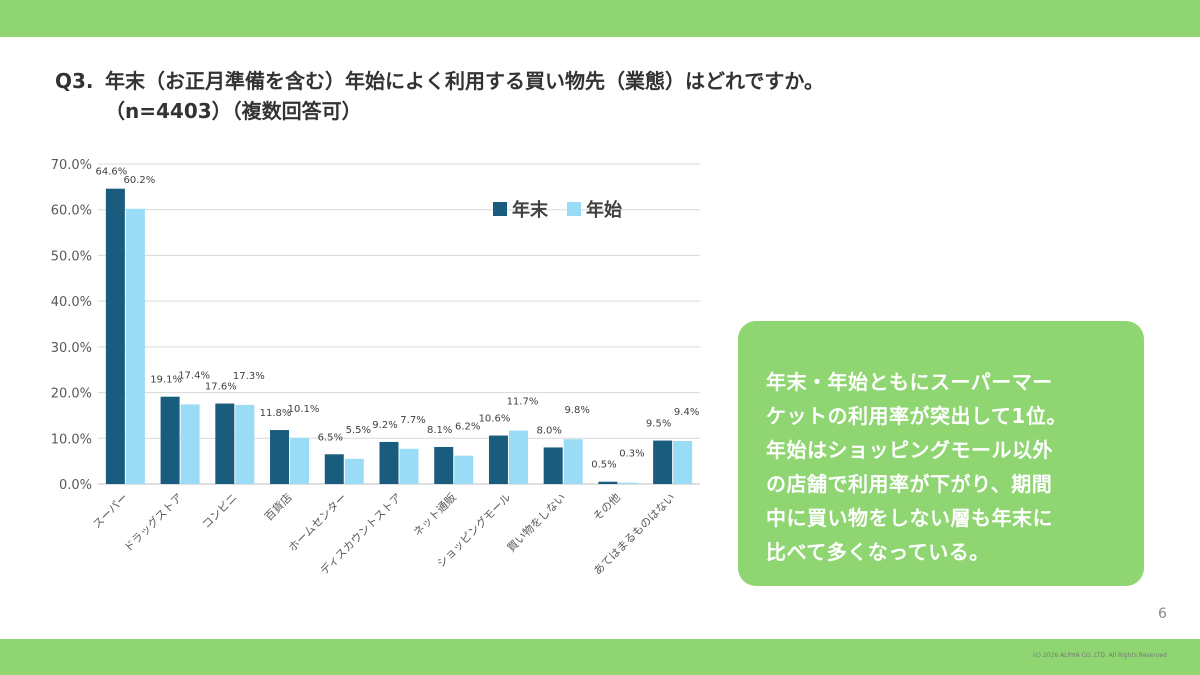 This screenshot has width=1200, height=675. Describe the element at coordinates (384, 425) in the screenshot. I see `data-label: 9.2%` at that location.